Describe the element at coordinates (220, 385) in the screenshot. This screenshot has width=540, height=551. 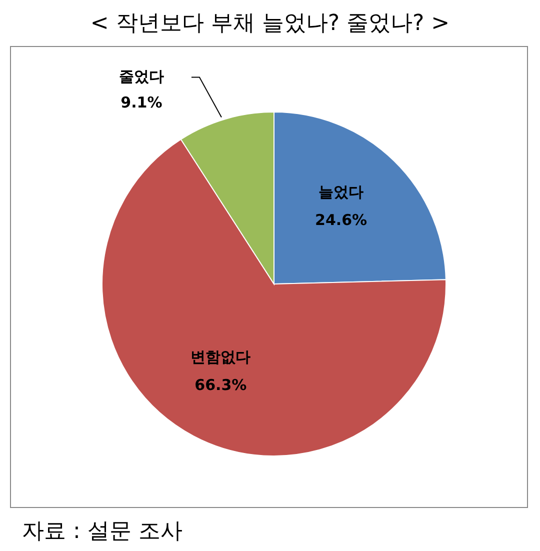
I see `data-label: 66.3%` at that location.